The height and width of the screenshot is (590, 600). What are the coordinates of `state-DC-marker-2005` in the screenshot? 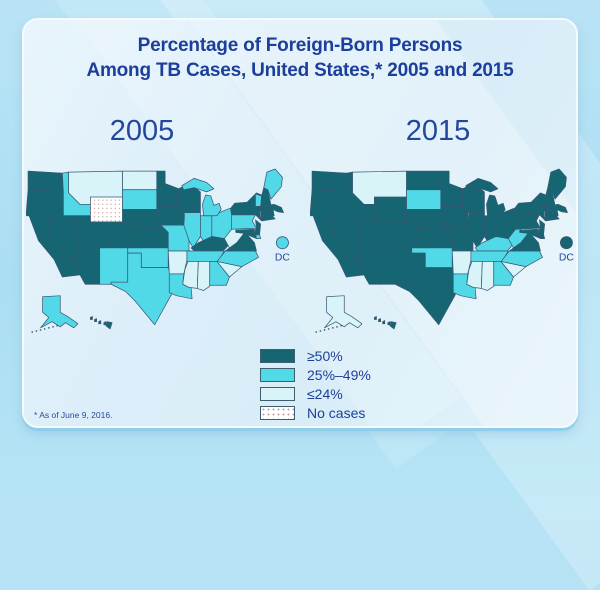 It's located at (282, 243).